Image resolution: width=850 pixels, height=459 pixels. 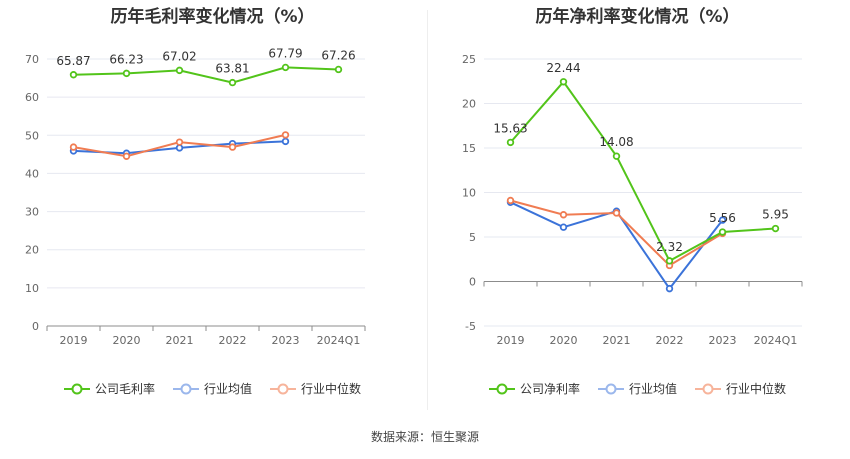 What do you see at coordinates (563, 68) in the screenshot?
I see `data-label: 22.44` at bounding box center [563, 68].